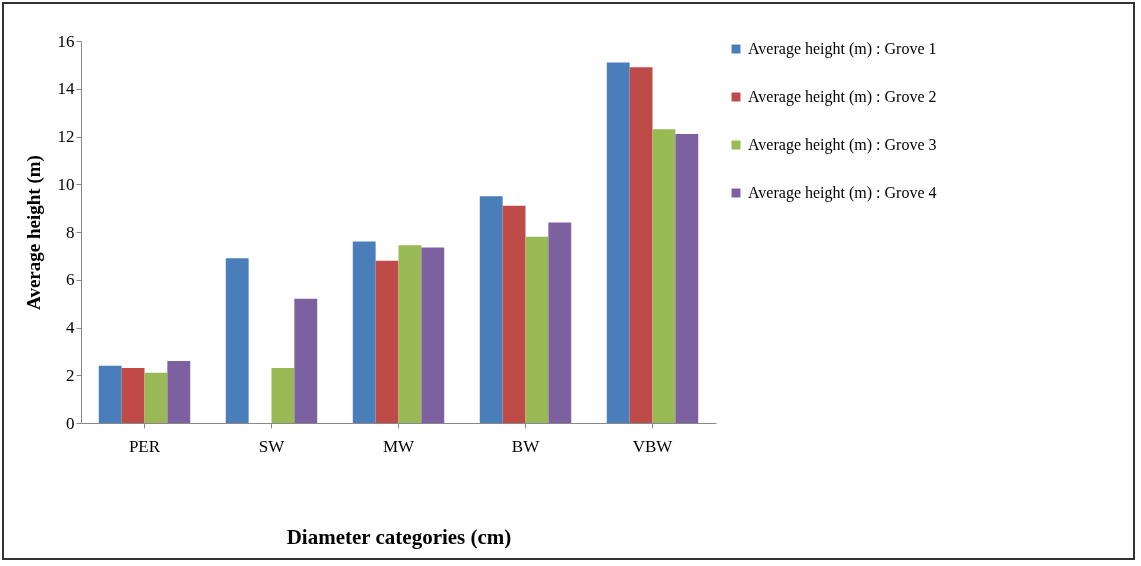  What do you see at coordinates (66, 41) in the screenshot?
I see `y-tick-label: 16` at bounding box center [66, 41].